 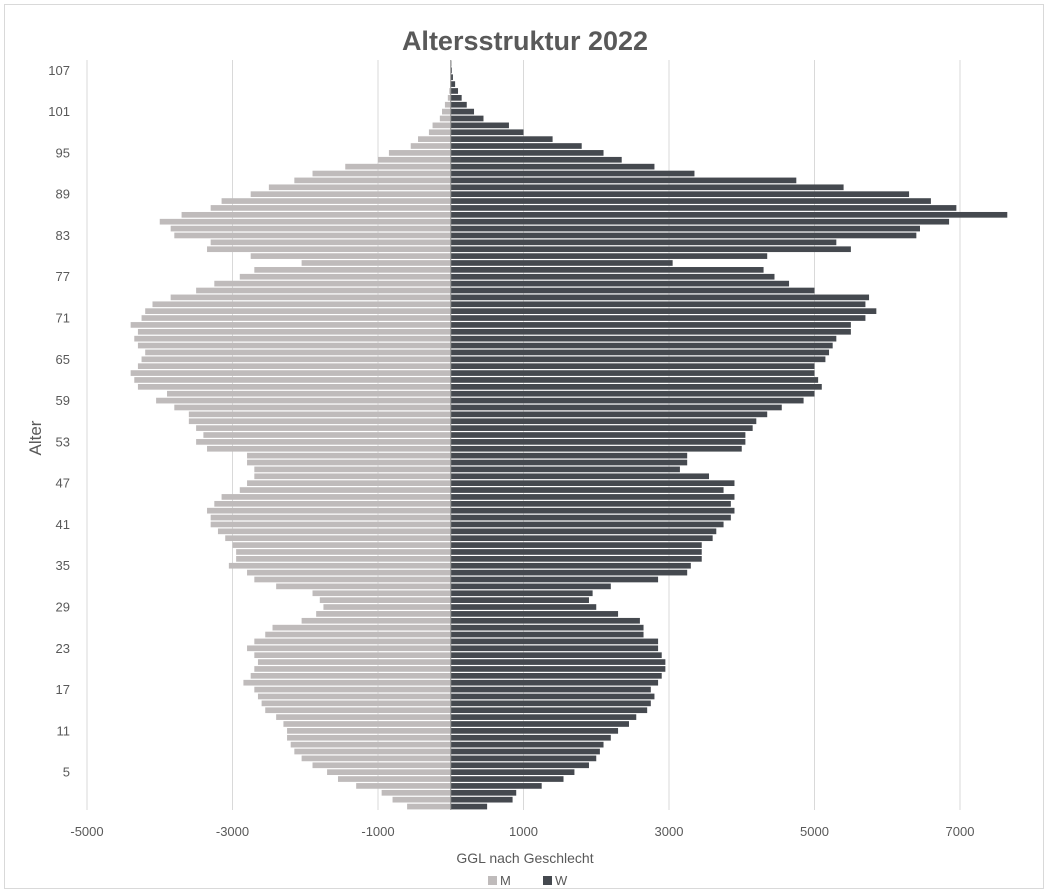 What do you see at coordinates (66, 772) in the screenshot?
I see `y-tick-label-0: 5` at bounding box center [66, 772].